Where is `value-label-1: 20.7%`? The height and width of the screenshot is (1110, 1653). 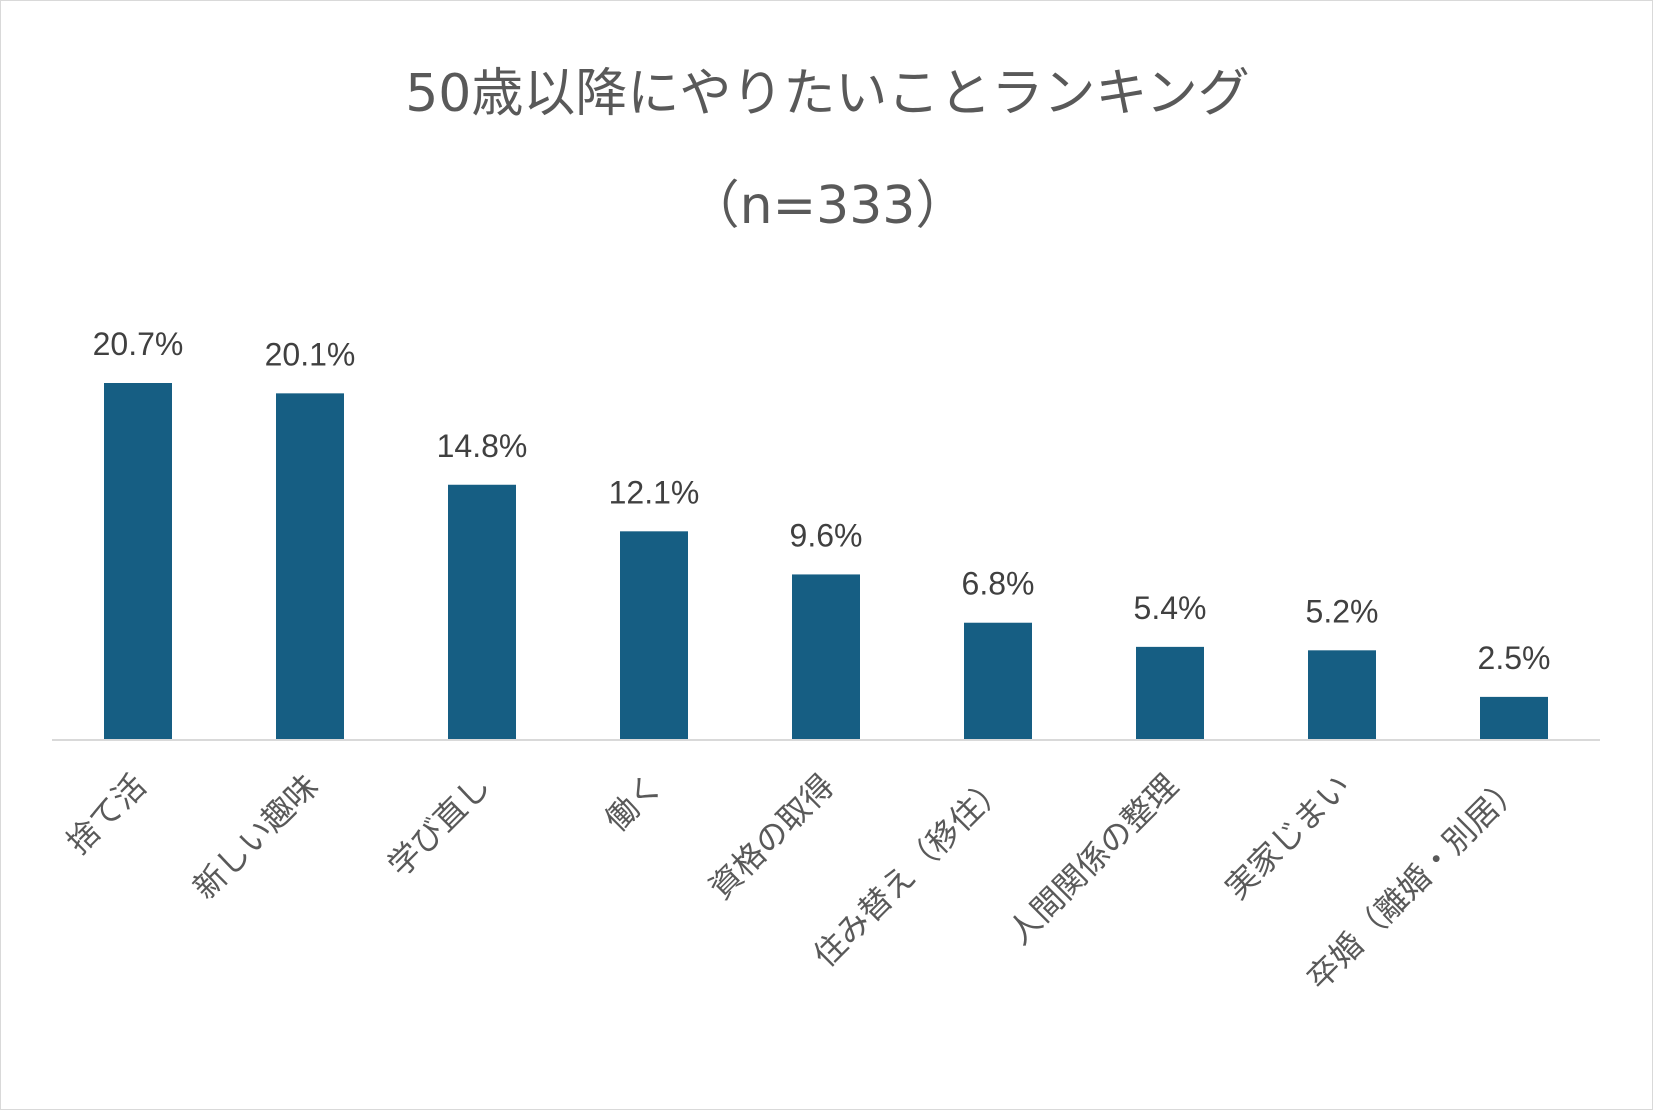
value-label-1: 20.7% is located at coordinates (138, 344).